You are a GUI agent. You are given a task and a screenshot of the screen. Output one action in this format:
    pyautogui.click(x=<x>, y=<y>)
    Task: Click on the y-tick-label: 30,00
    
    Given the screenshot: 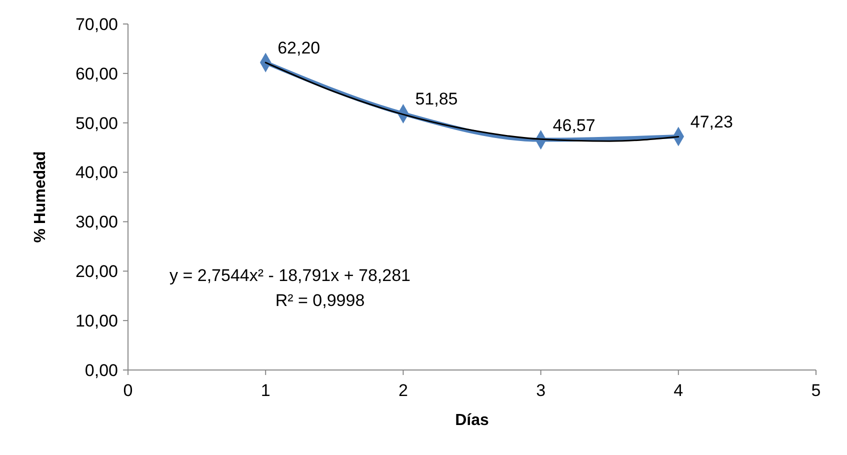 What is the action you would take?
    pyautogui.click(x=96, y=222)
    